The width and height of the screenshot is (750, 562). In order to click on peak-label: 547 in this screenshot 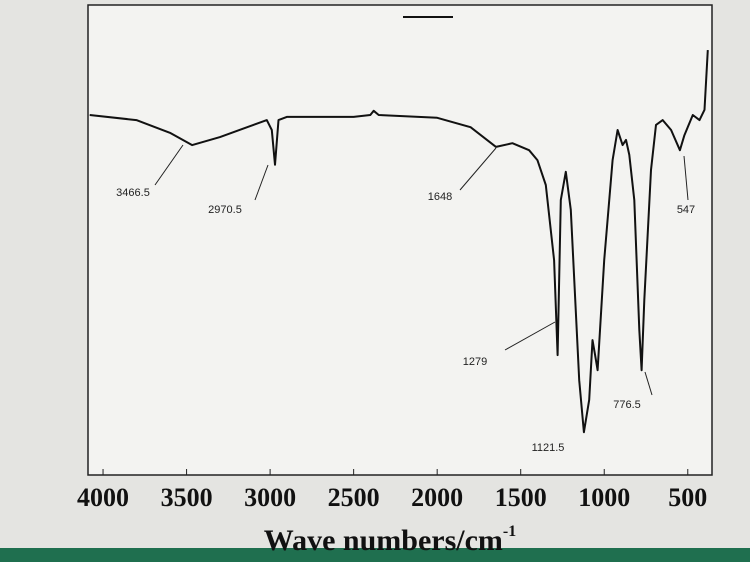, I will do `click(686, 210)`.